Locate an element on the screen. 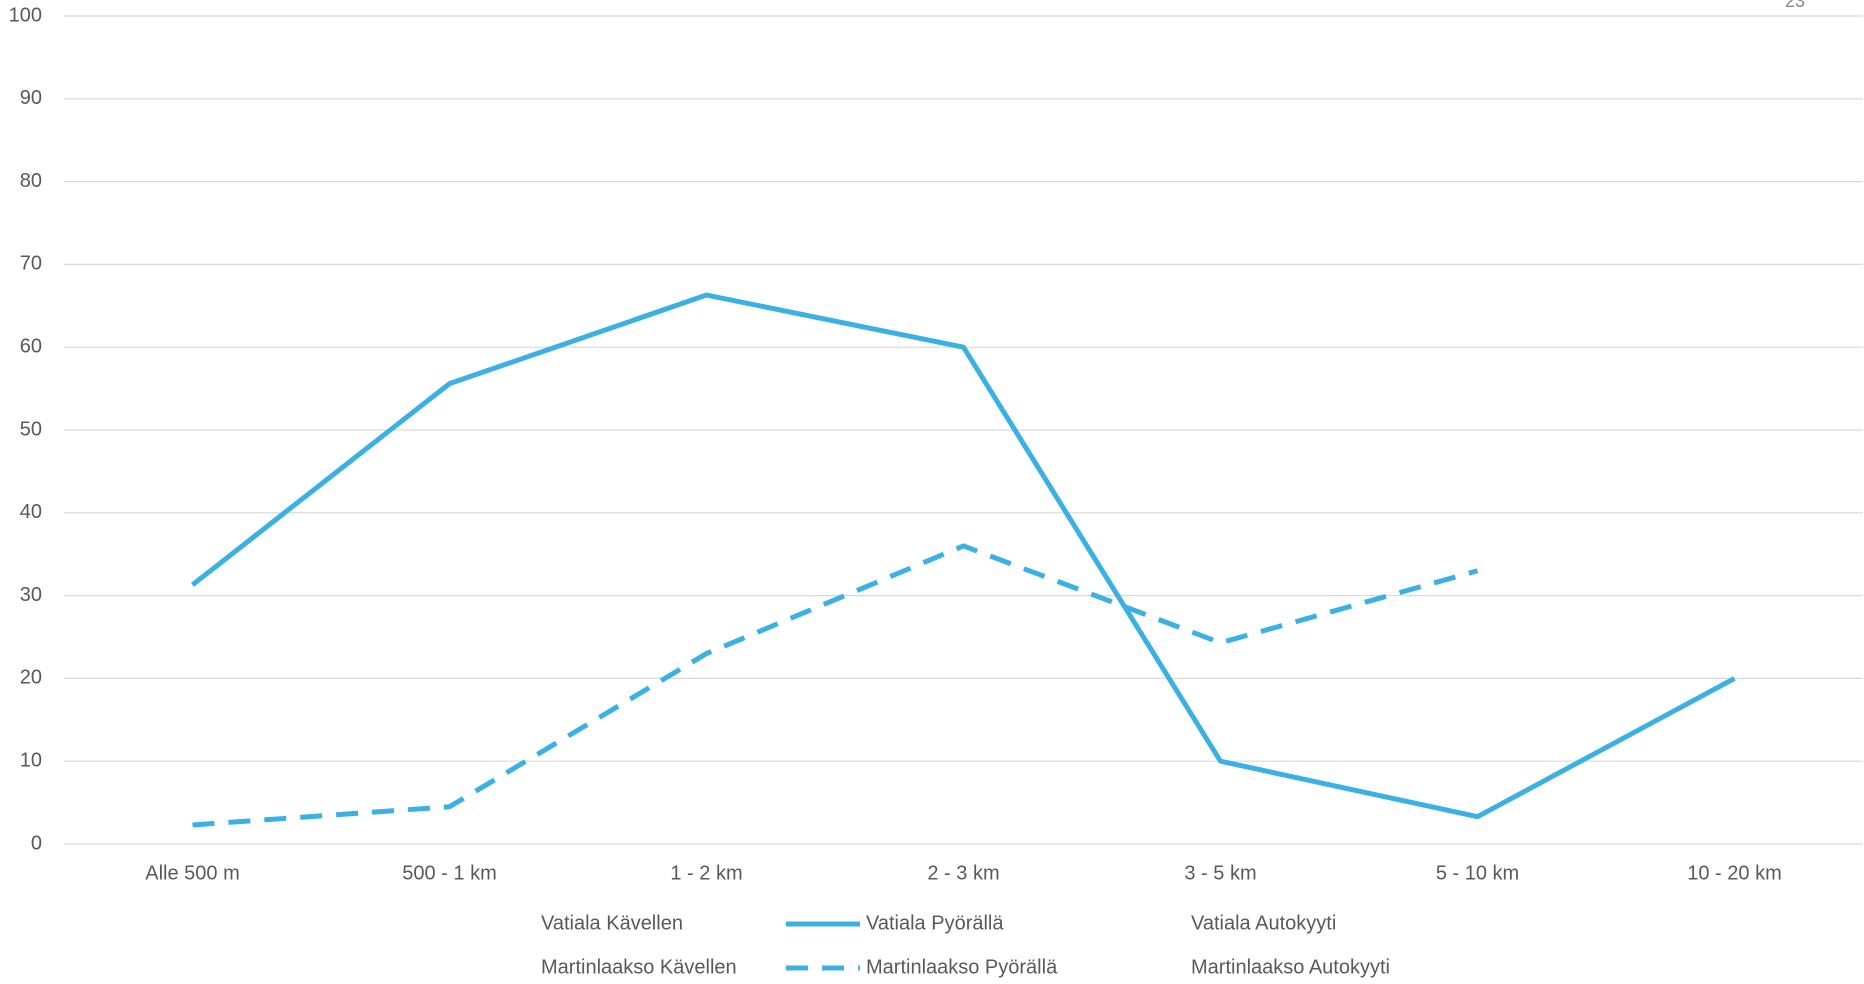  y-tick-label: 30 is located at coordinates (31, 595).